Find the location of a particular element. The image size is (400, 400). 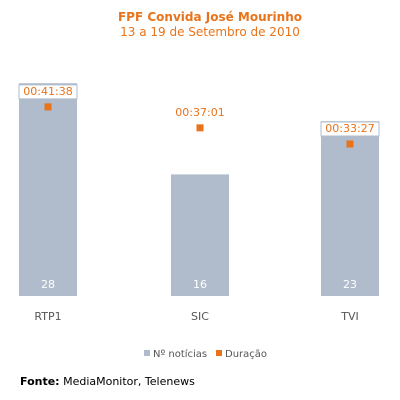

markers-layer: 00:41:38 00:37:01 00:33:27 is located at coordinates (199, 116).